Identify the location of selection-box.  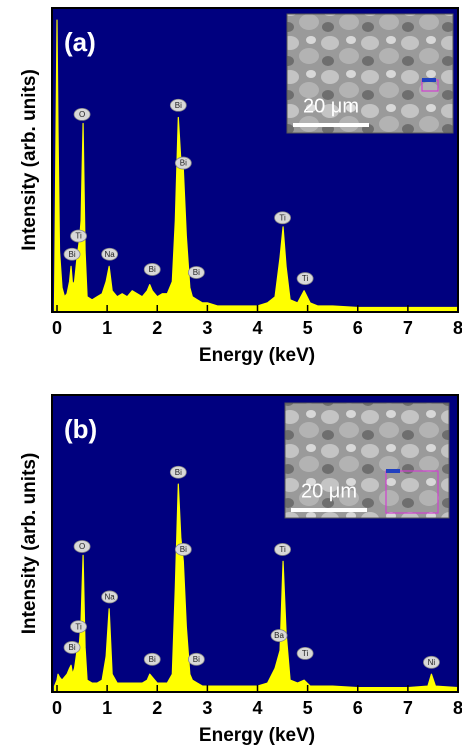
(412, 492).